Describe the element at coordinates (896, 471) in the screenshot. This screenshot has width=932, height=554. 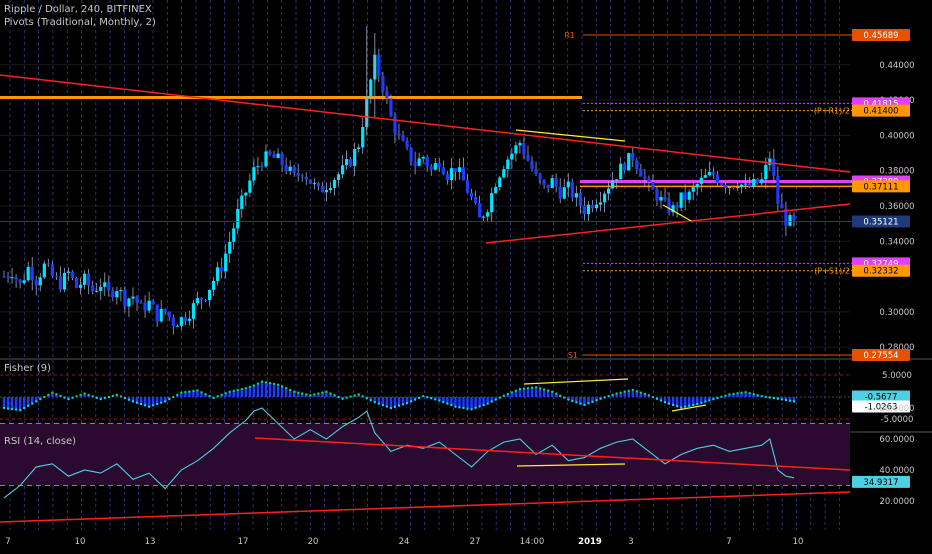
I see `rsi-tick-label: 40.0000` at that location.